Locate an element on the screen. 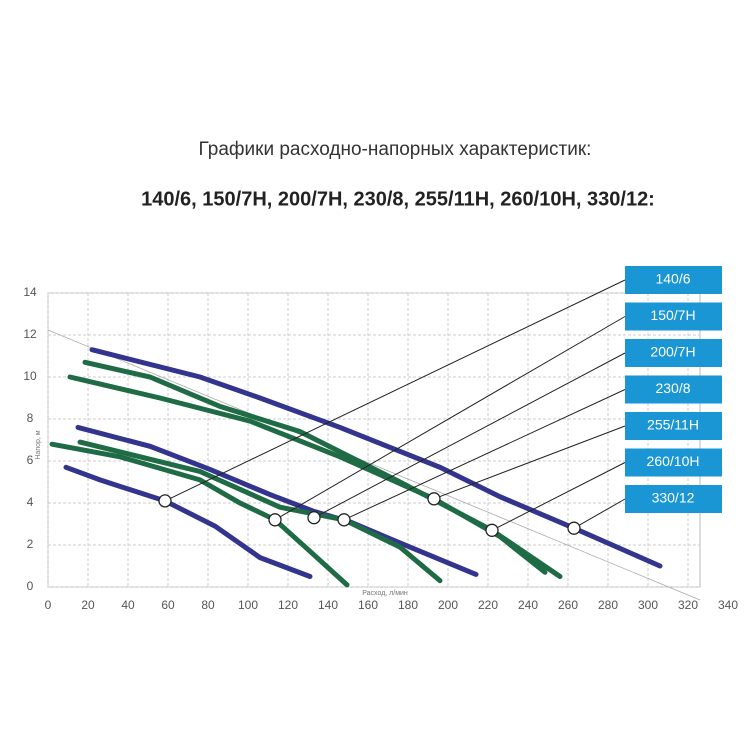 This screenshot has width=750, height=755. x-tick-label: 180 is located at coordinates (408, 605).